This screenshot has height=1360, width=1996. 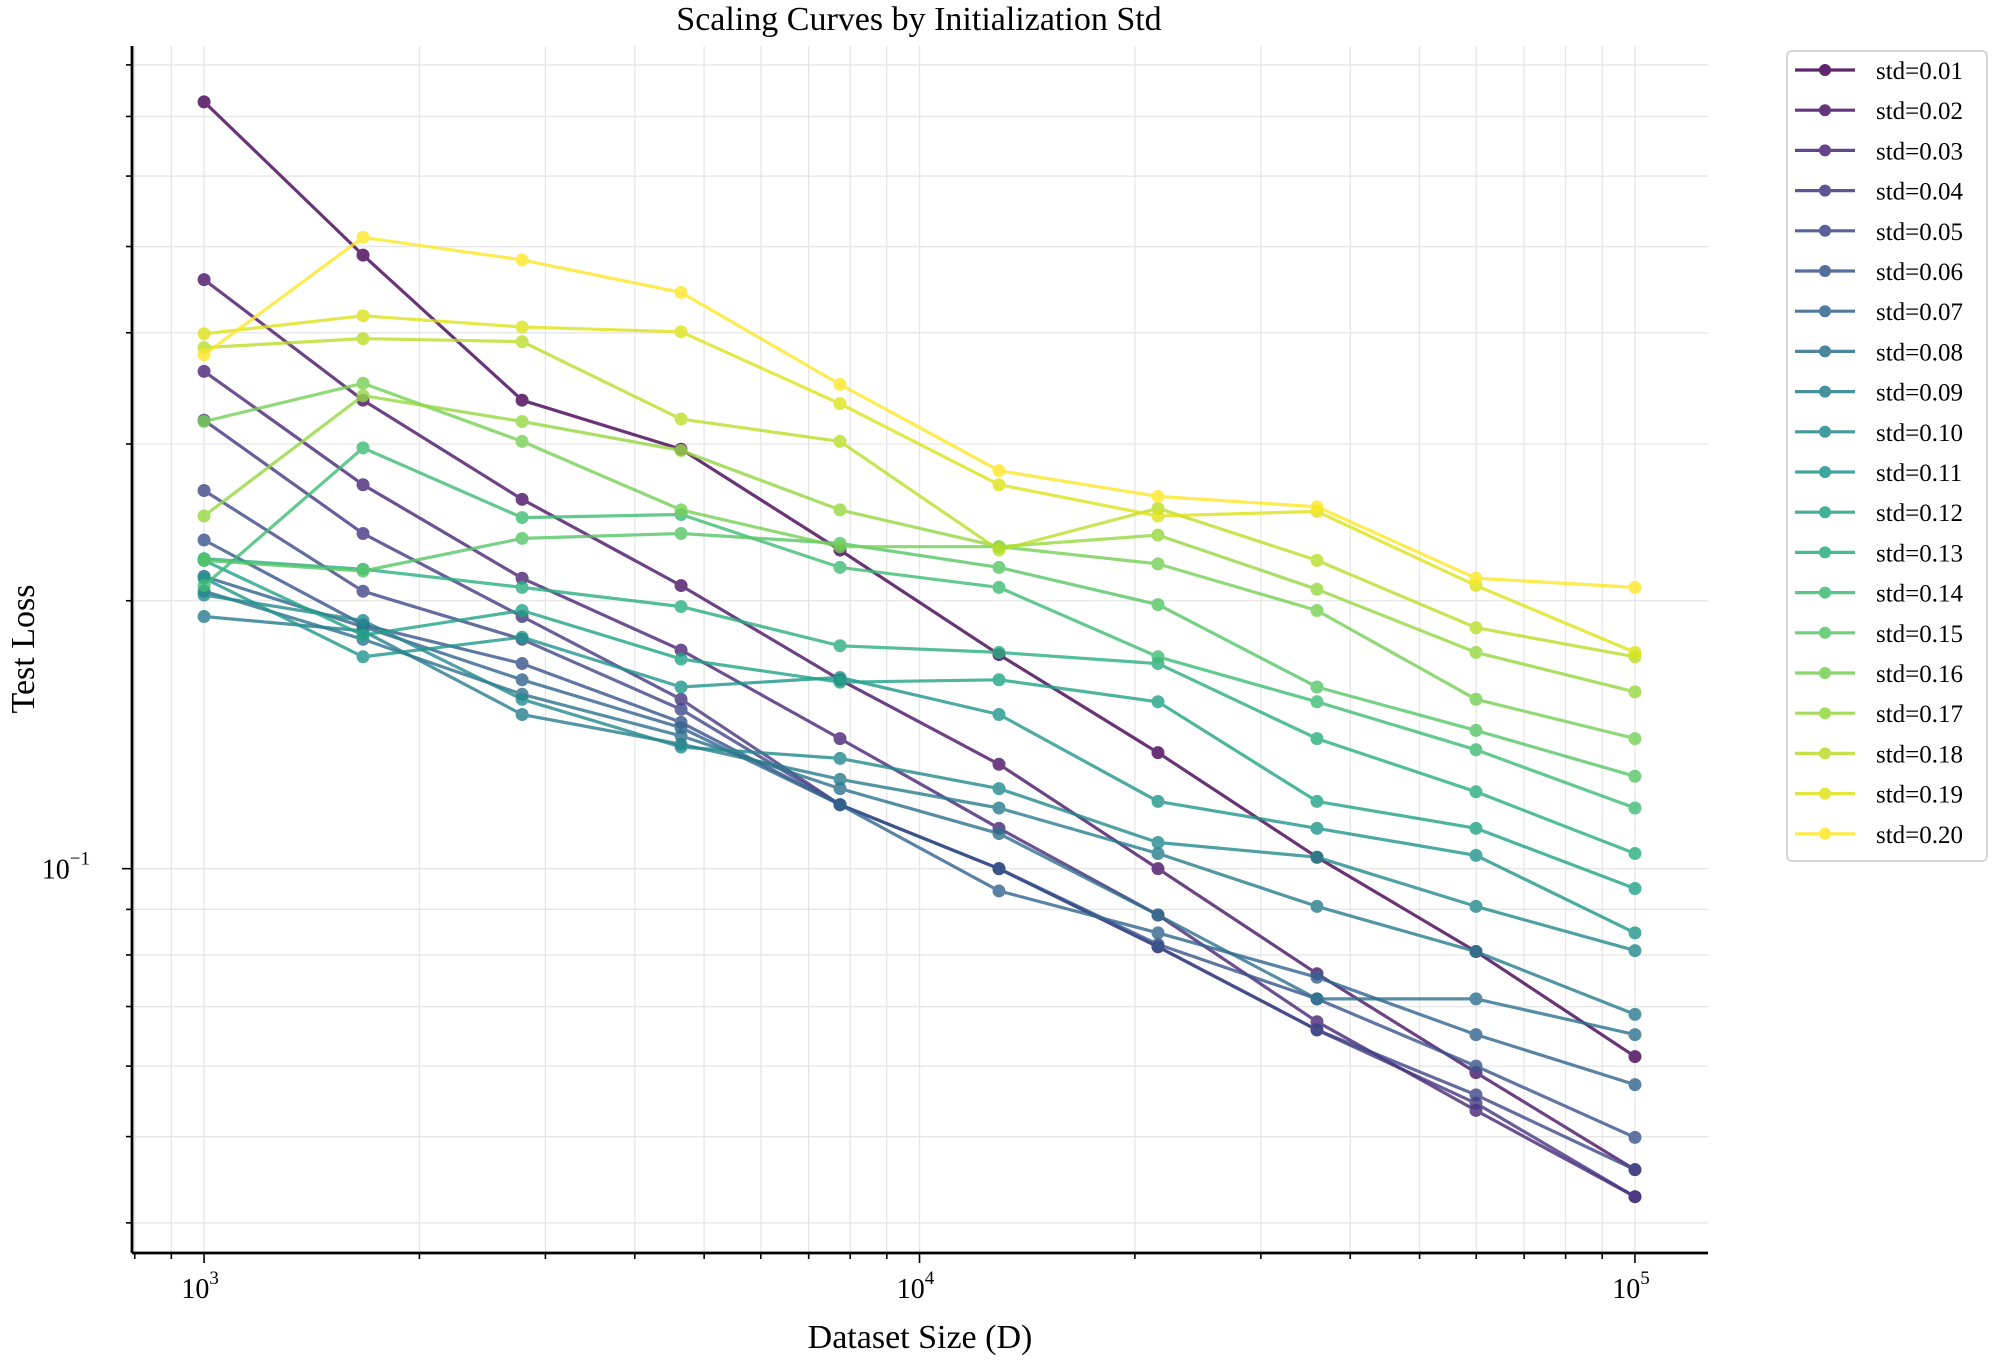 What do you see at coordinates (1920, 192) in the screenshot?
I see `legend-label: std=0.04` at bounding box center [1920, 192].